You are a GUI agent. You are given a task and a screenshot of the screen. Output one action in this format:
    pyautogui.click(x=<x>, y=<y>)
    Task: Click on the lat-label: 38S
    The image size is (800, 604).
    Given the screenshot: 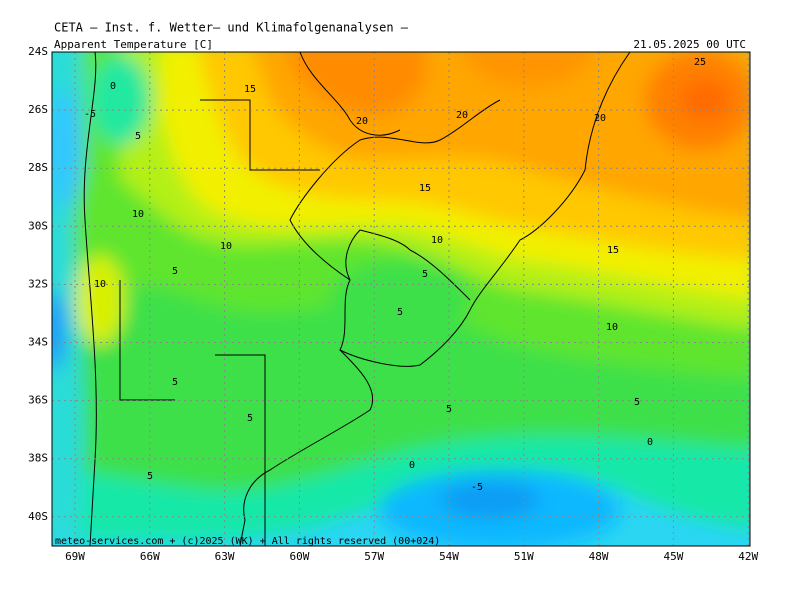 What is the action you would take?
    pyautogui.click(x=38, y=458)
    